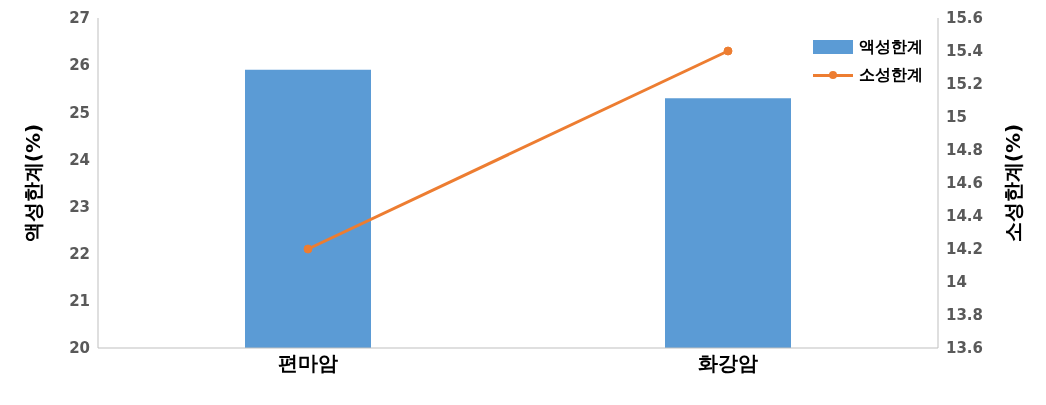  Describe the element at coordinates (956, 117) in the screenshot. I see `y2-tick-label: 15` at that location.